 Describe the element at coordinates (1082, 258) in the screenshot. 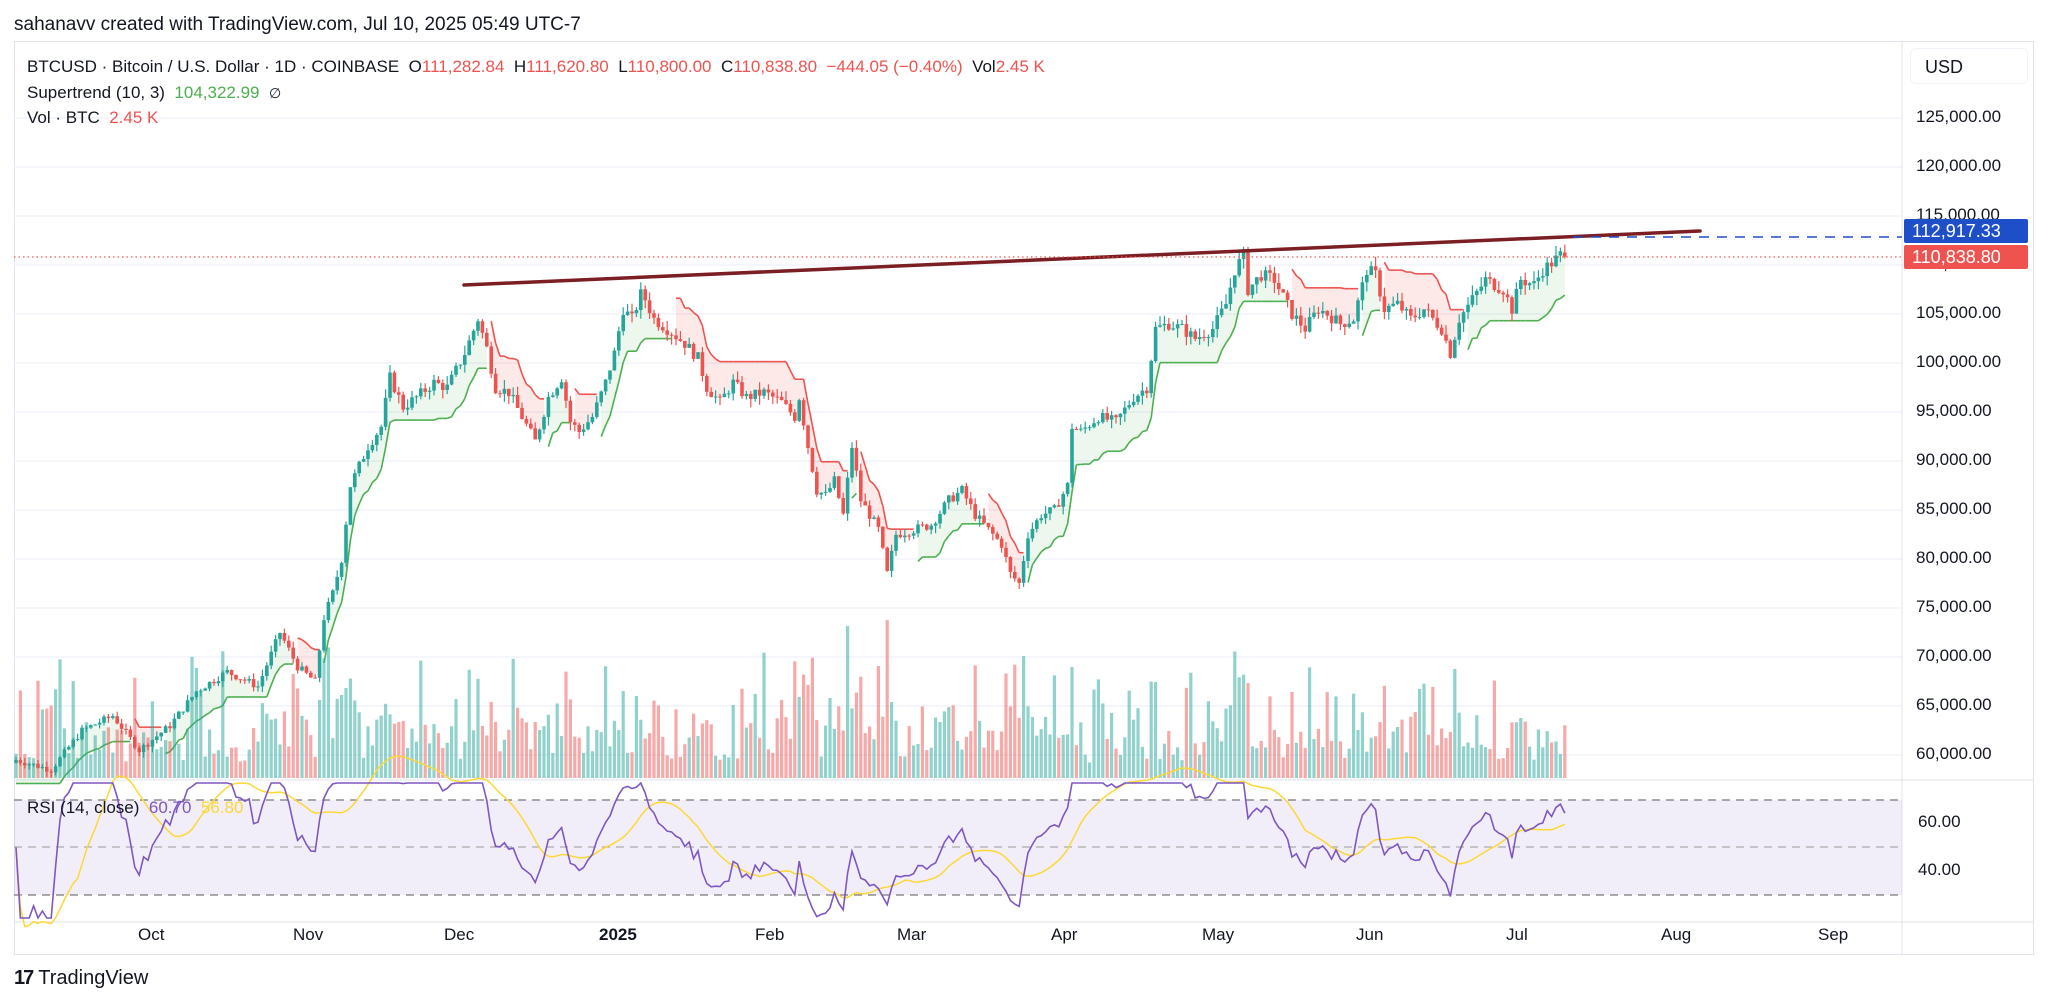

I see `resistance-trendline` at that location.